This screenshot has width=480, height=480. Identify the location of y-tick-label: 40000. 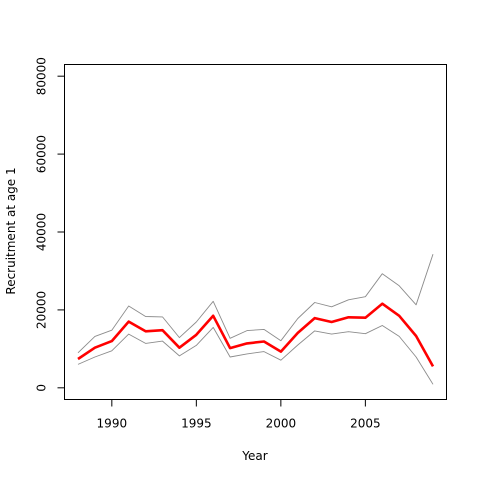
(42, 232).